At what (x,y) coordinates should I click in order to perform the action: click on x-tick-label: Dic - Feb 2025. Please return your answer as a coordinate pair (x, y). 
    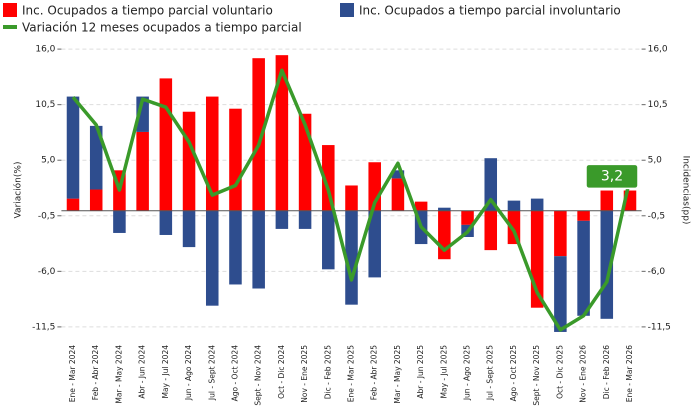
    Looking at the image, I should click on (327, 372).